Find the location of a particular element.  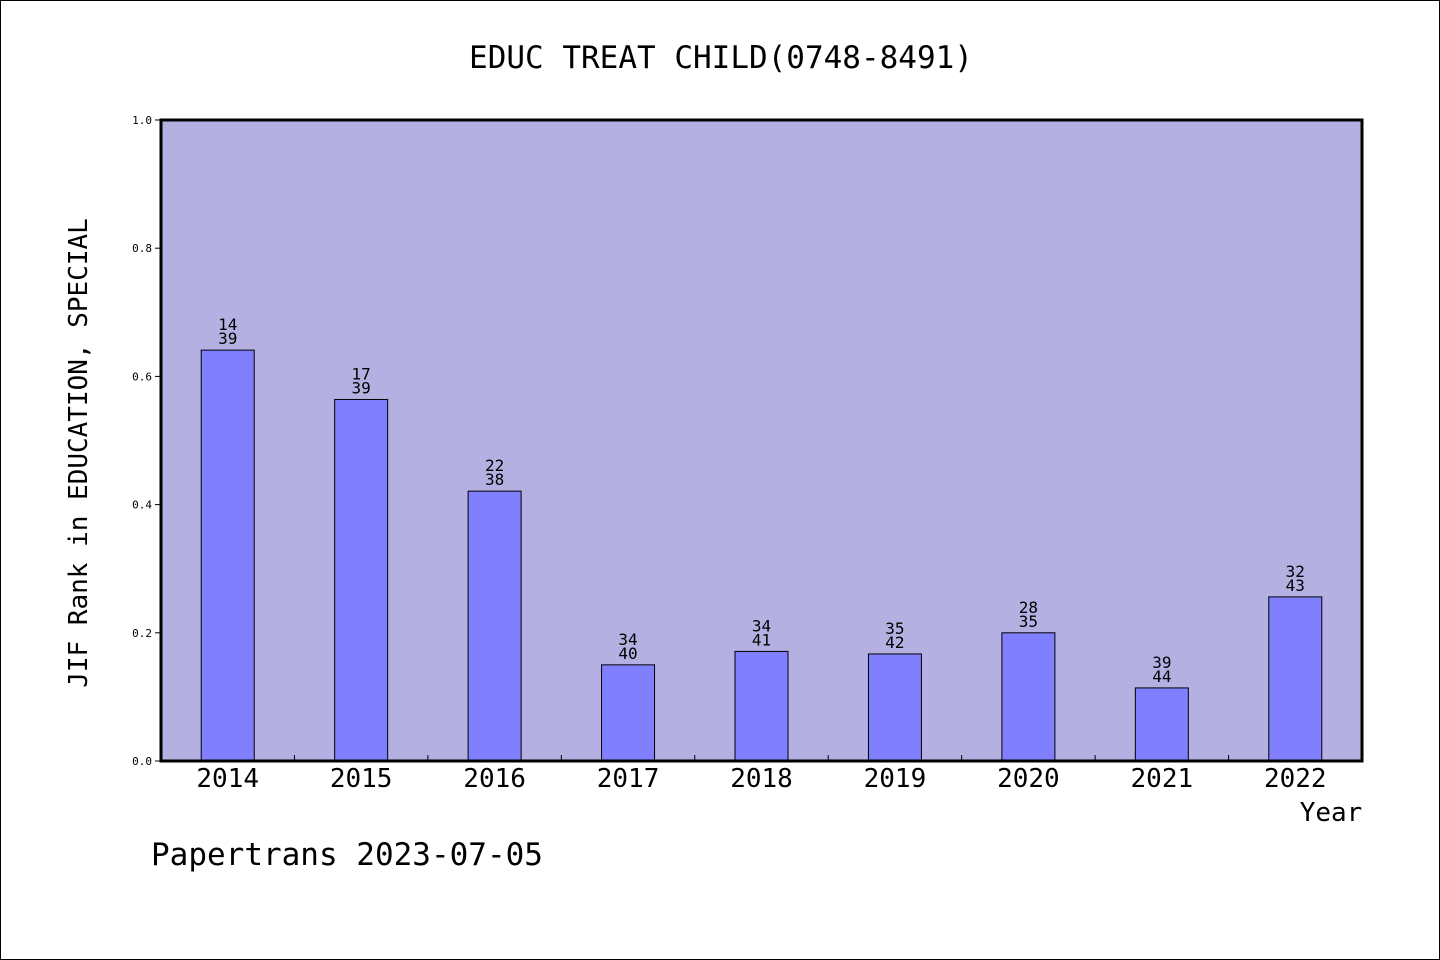

y-tick-label: 1.0 is located at coordinates (142, 120).